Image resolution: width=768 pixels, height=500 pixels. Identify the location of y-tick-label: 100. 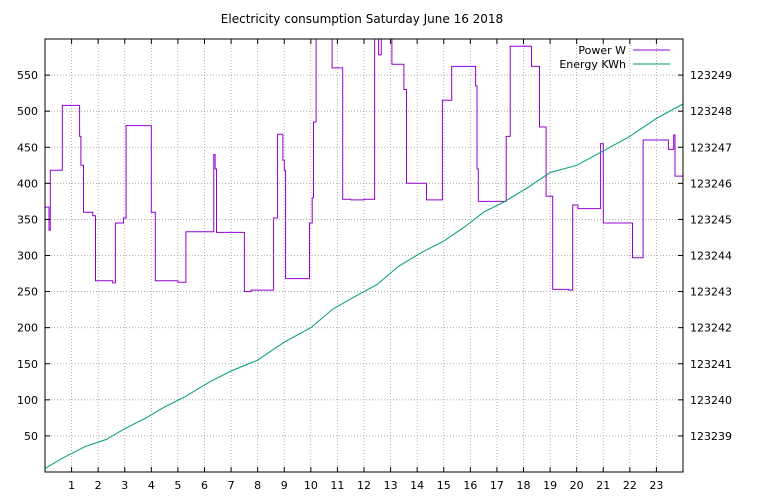
(27, 400).